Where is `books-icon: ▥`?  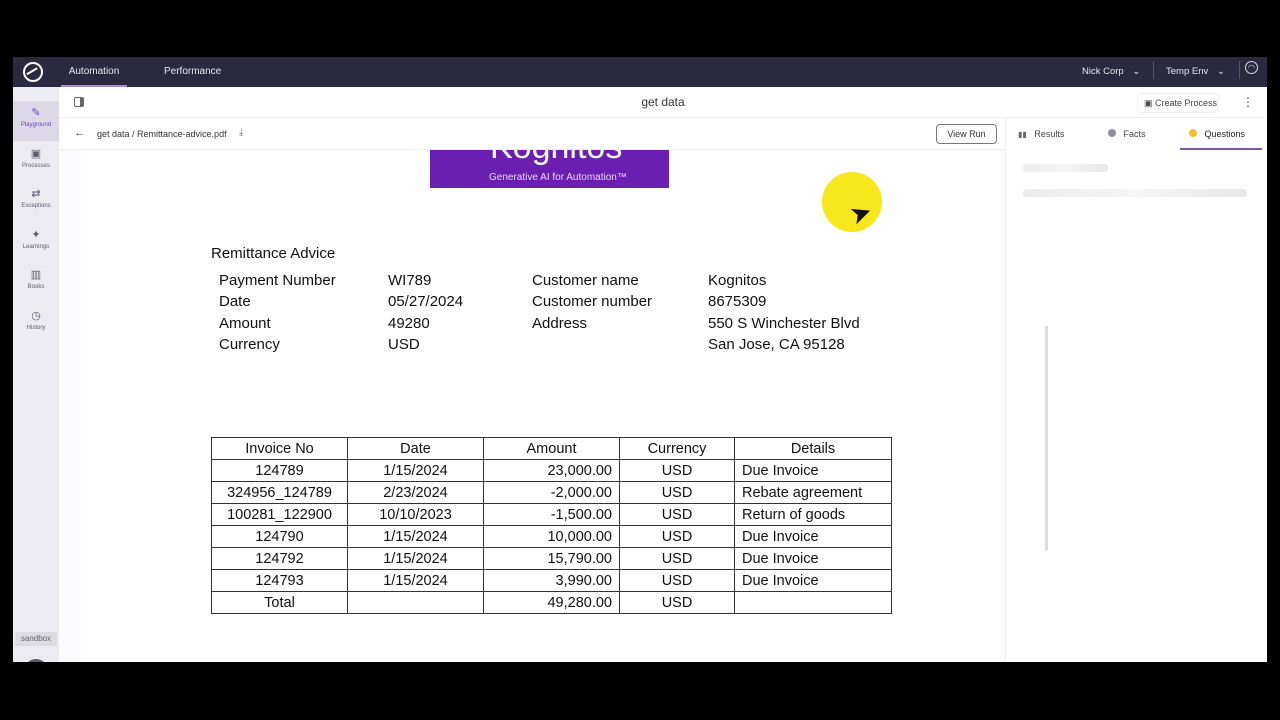 books-icon: ▥ is located at coordinates (36, 275).